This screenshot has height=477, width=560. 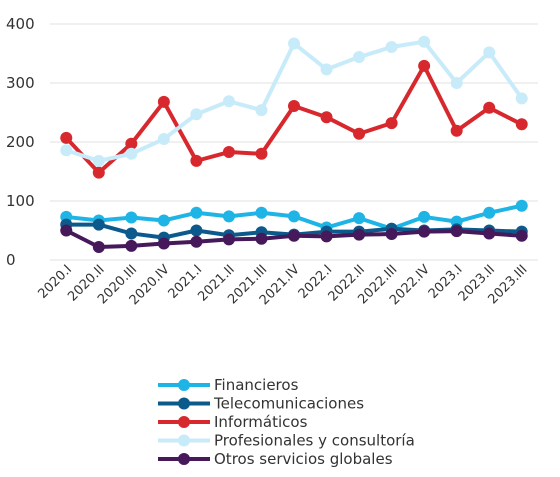 What do you see at coordinates (11, 260) in the screenshot?
I see `y-tick-label: 0` at bounding box center [11, 260].